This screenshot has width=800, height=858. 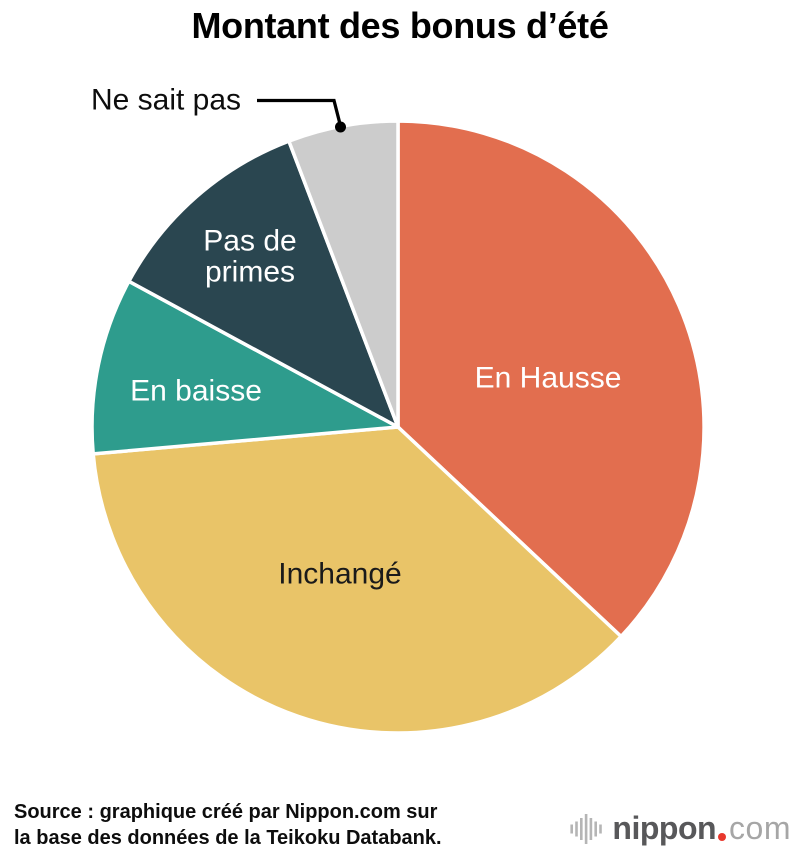 What do you see at coordinates (400, 25) in the screenshot?
I see `chart-title: Montant des bonus d’été` at bounding box center [400, 25].